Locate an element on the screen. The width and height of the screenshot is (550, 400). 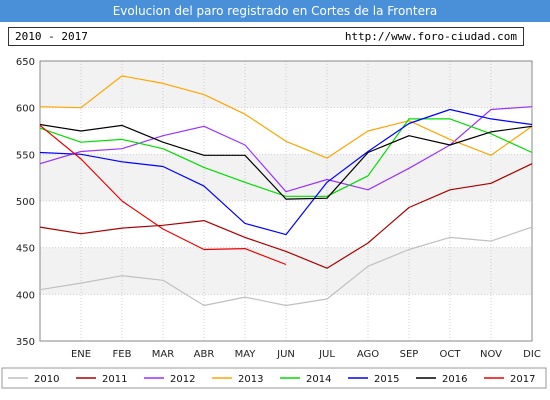
x-tick-label: OCT is located at coordinates (451, 354).